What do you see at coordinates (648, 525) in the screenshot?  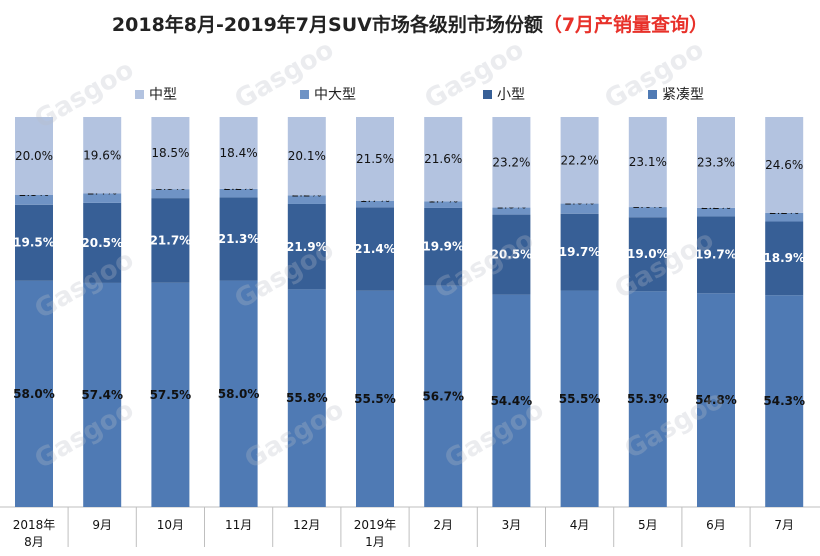 I see `x-tick-label: 5月` at bounding box center [648, 525].